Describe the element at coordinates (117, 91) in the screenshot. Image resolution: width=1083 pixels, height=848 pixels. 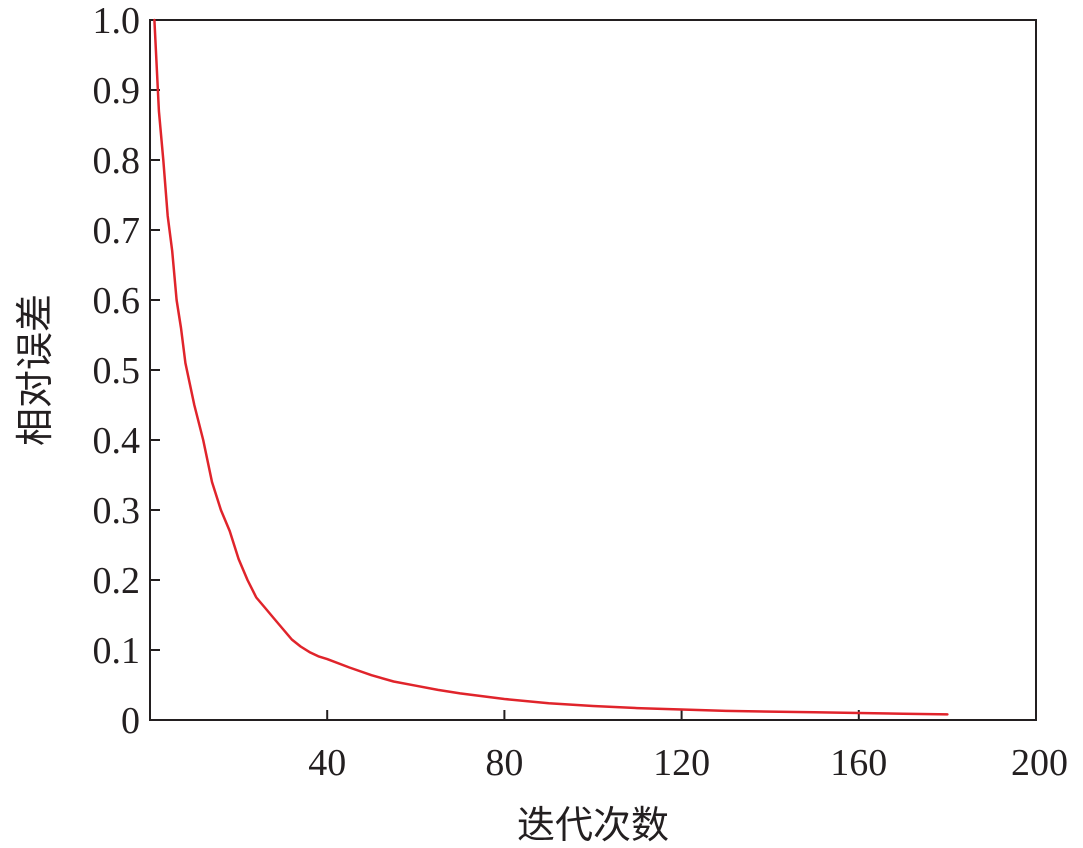
I see `y-tick-label: 0.9` at that location.